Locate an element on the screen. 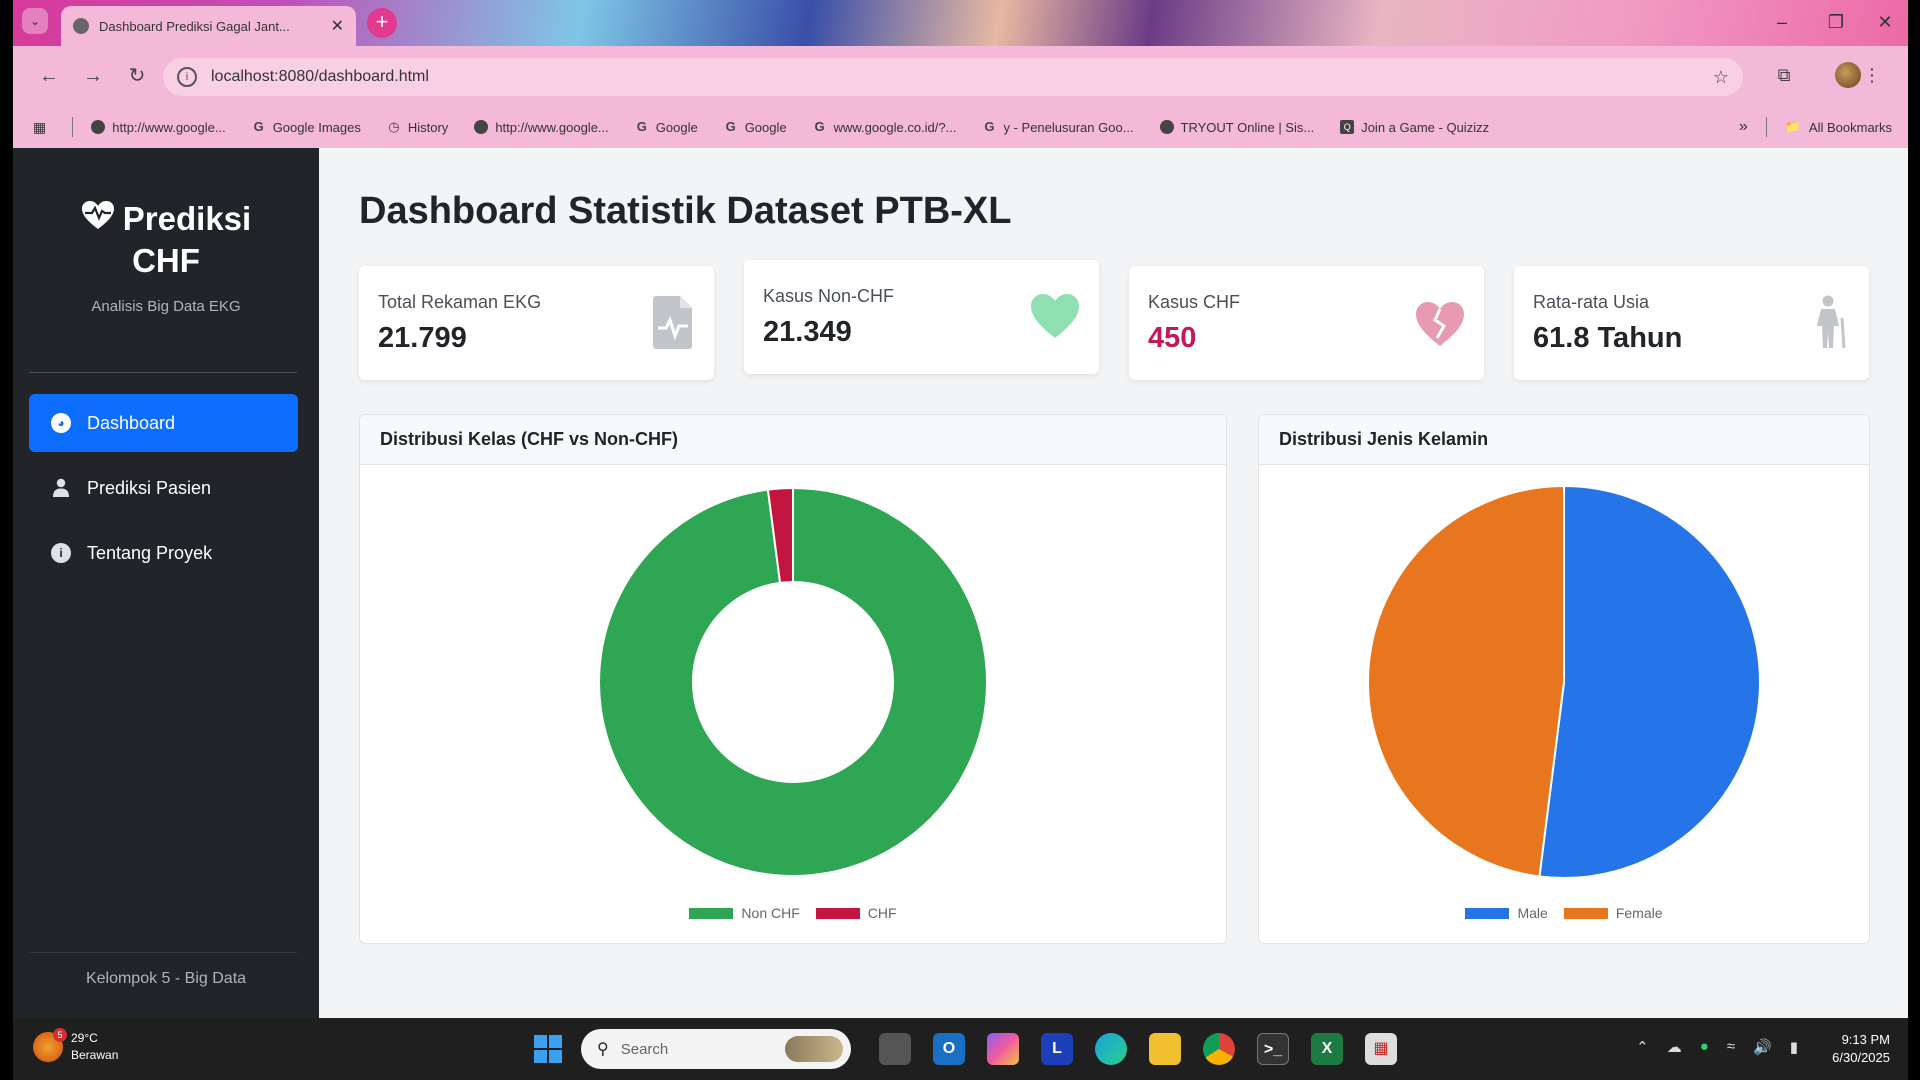 The width and height of the screenshot is (1920, 1080). slice-non-chf is located at coordinates (793, 681).